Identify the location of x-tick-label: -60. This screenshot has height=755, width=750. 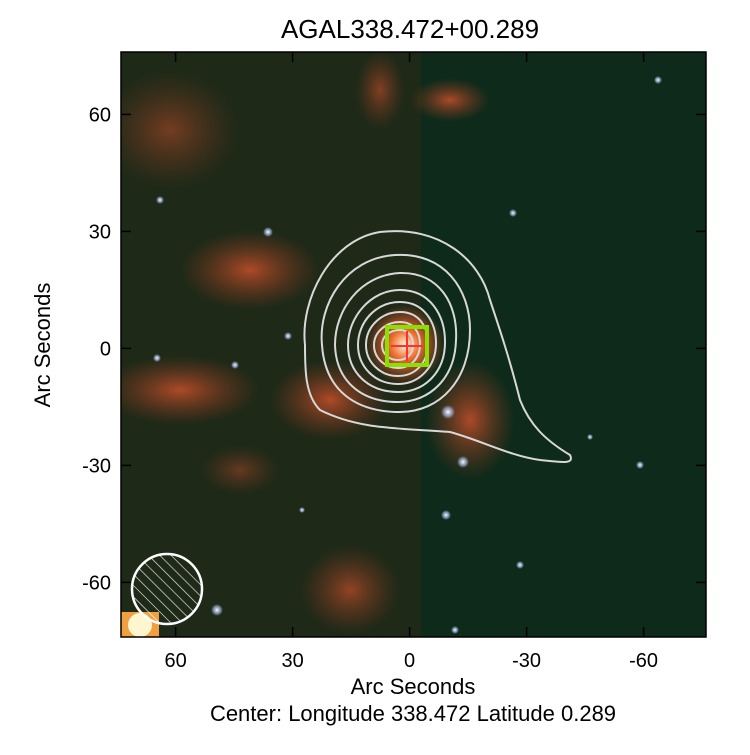
(643, 661).